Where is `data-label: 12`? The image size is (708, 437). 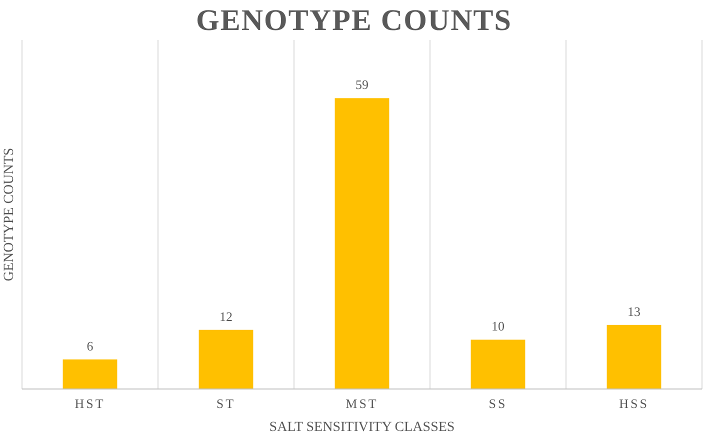 data-label: 12 is located at coordinates (226, 316).